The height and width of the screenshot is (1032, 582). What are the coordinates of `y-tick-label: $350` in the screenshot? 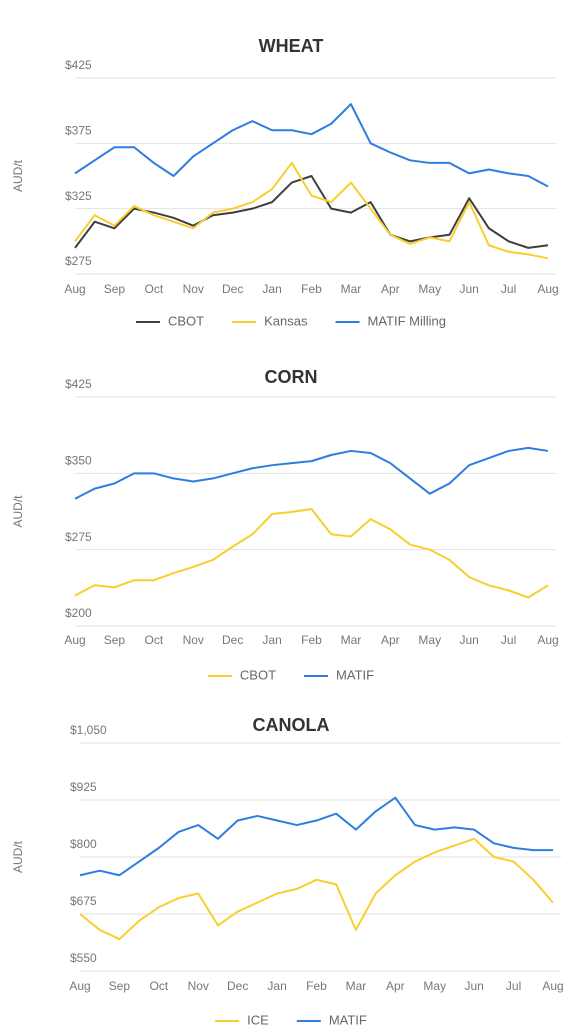 It's located at (78, 461).